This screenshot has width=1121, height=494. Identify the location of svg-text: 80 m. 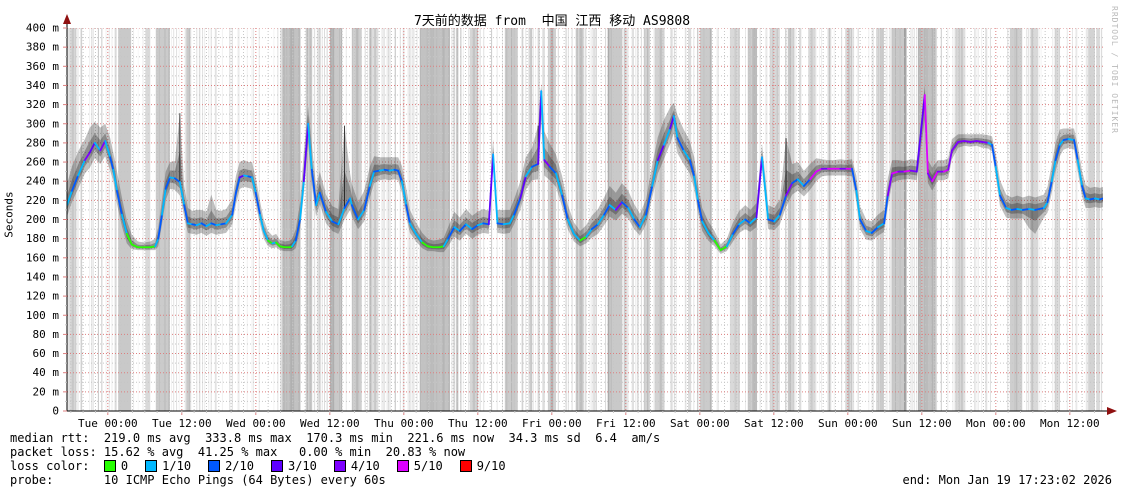
(46, 334).